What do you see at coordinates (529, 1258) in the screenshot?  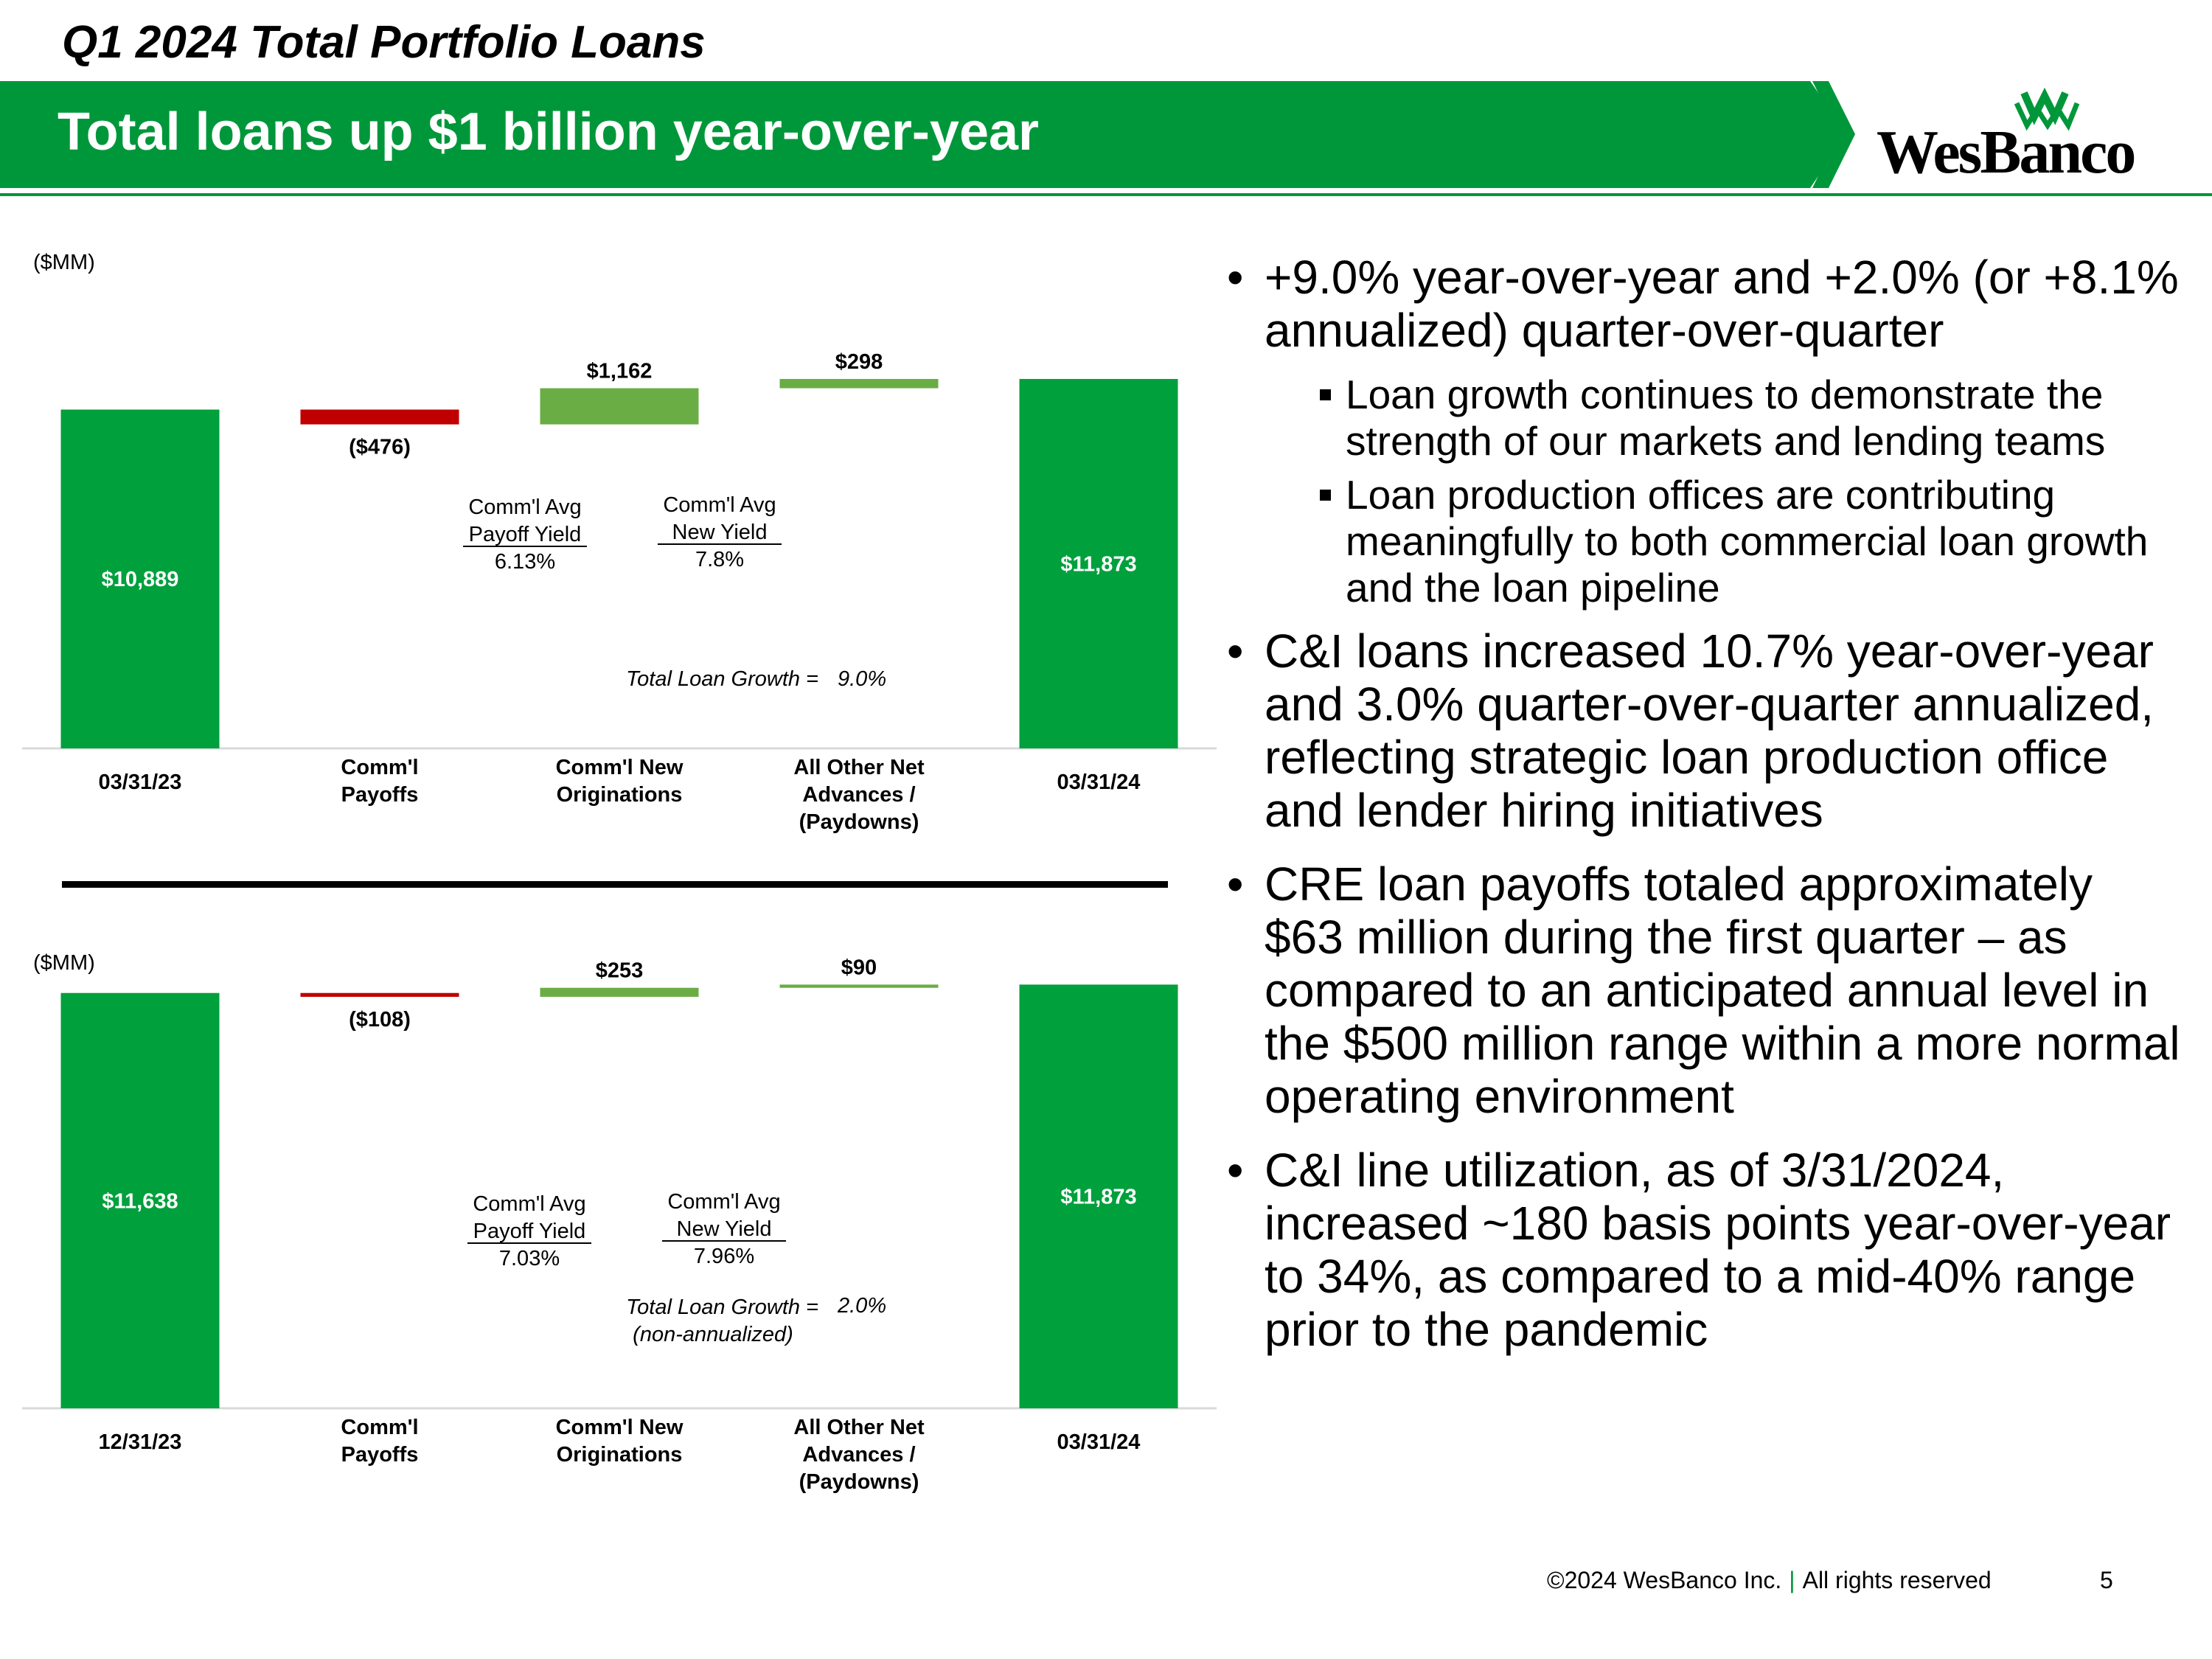 I see `payoff-yield-annotation: 7.03%` at bounding box center [529, 1258].